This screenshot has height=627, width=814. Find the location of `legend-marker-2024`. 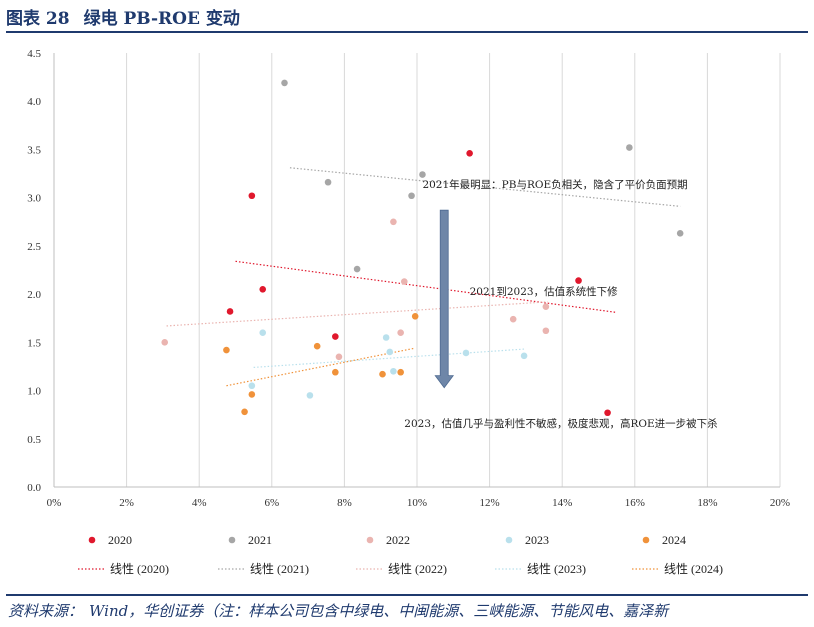

legend-marker-2024 is located at coordinates (646, 540).